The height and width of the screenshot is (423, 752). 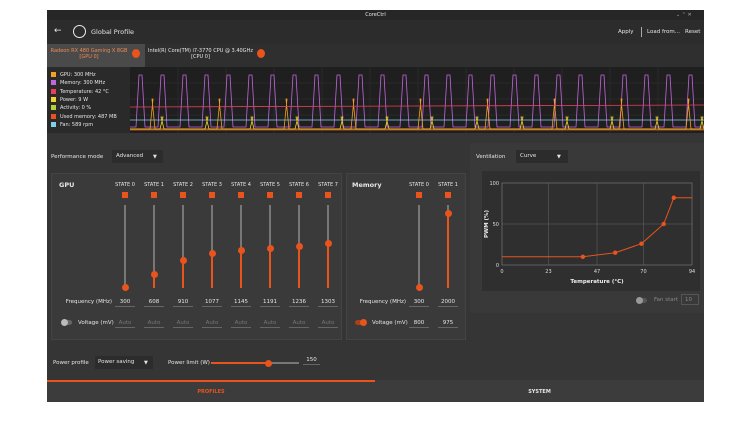 What do you see at coordinates (299, 302) in the screenshot?
I see `frequency-value: 1236` at bounding box center [299, 302].